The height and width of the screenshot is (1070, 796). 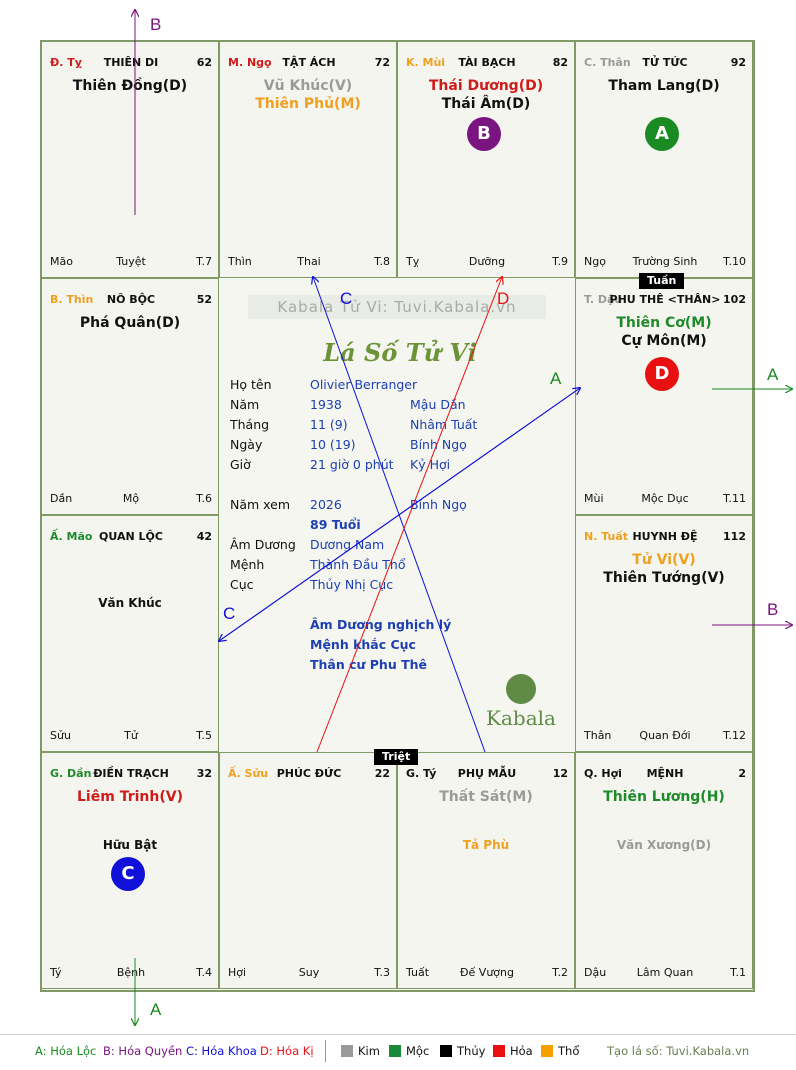 What do you see at coordinates (131, 299) in the screenshot?
I see `palace-name: NÔ BỘC` at bounding box center [131, 299].